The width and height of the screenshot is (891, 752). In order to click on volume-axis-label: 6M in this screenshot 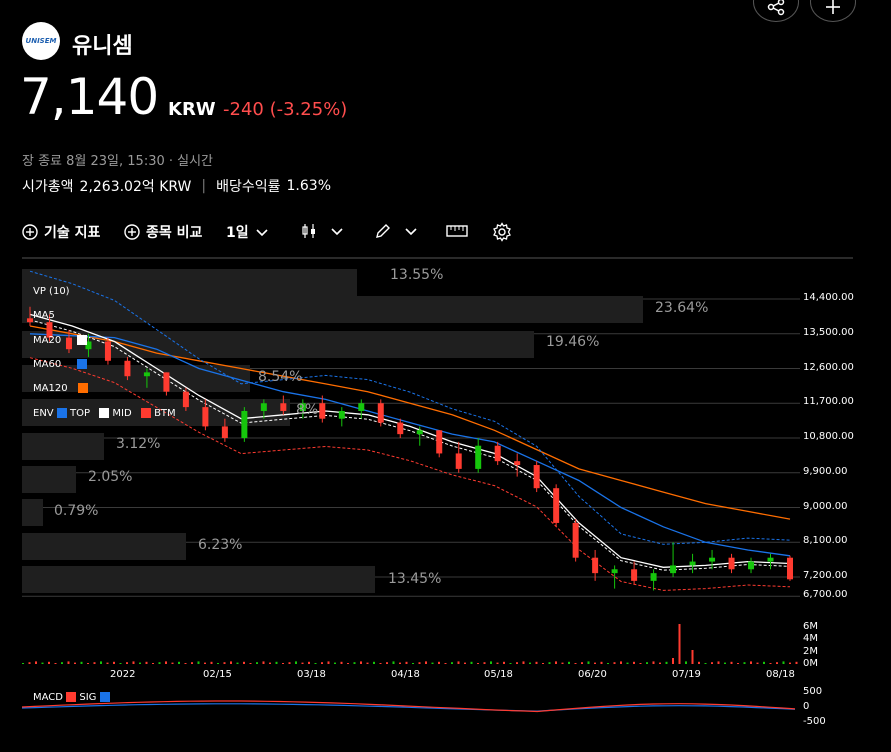, I will do `click(810, 626)`.